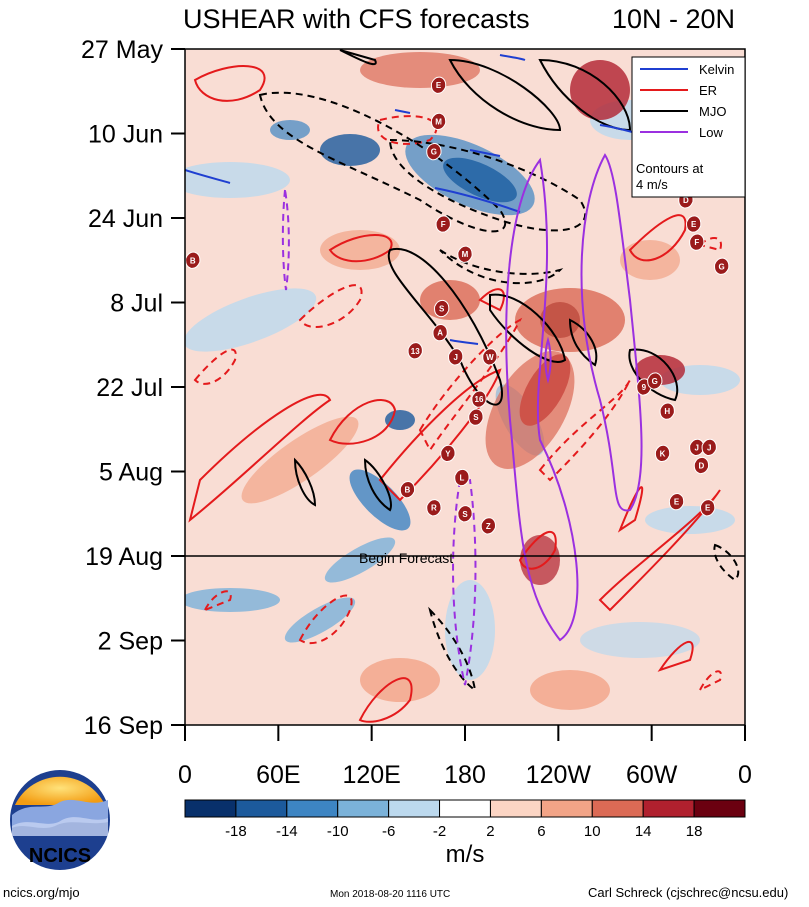  I want to click on storm-label: F, so click(443, 224).